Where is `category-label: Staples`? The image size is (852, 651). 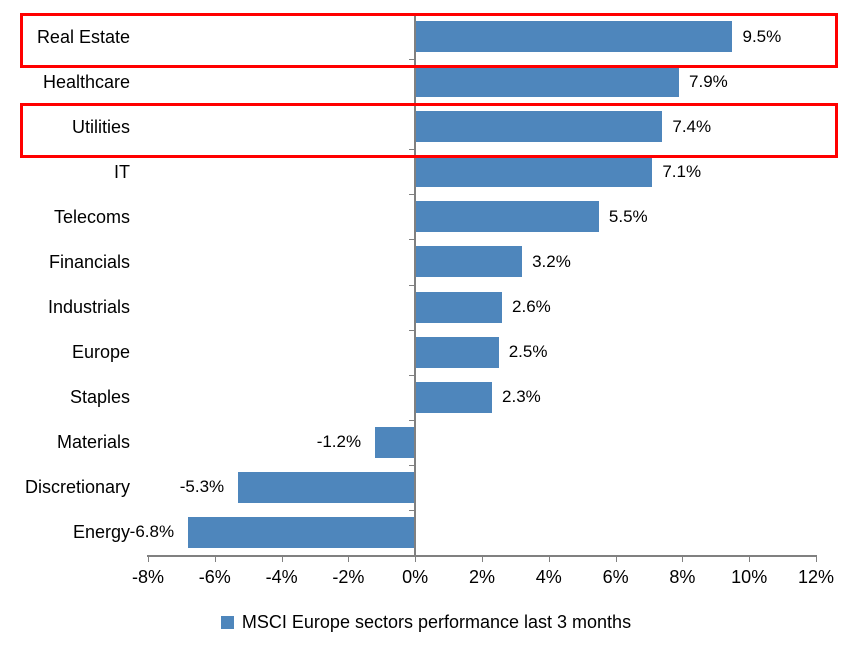
category-label: Staples is located at coordinates (99, 397).